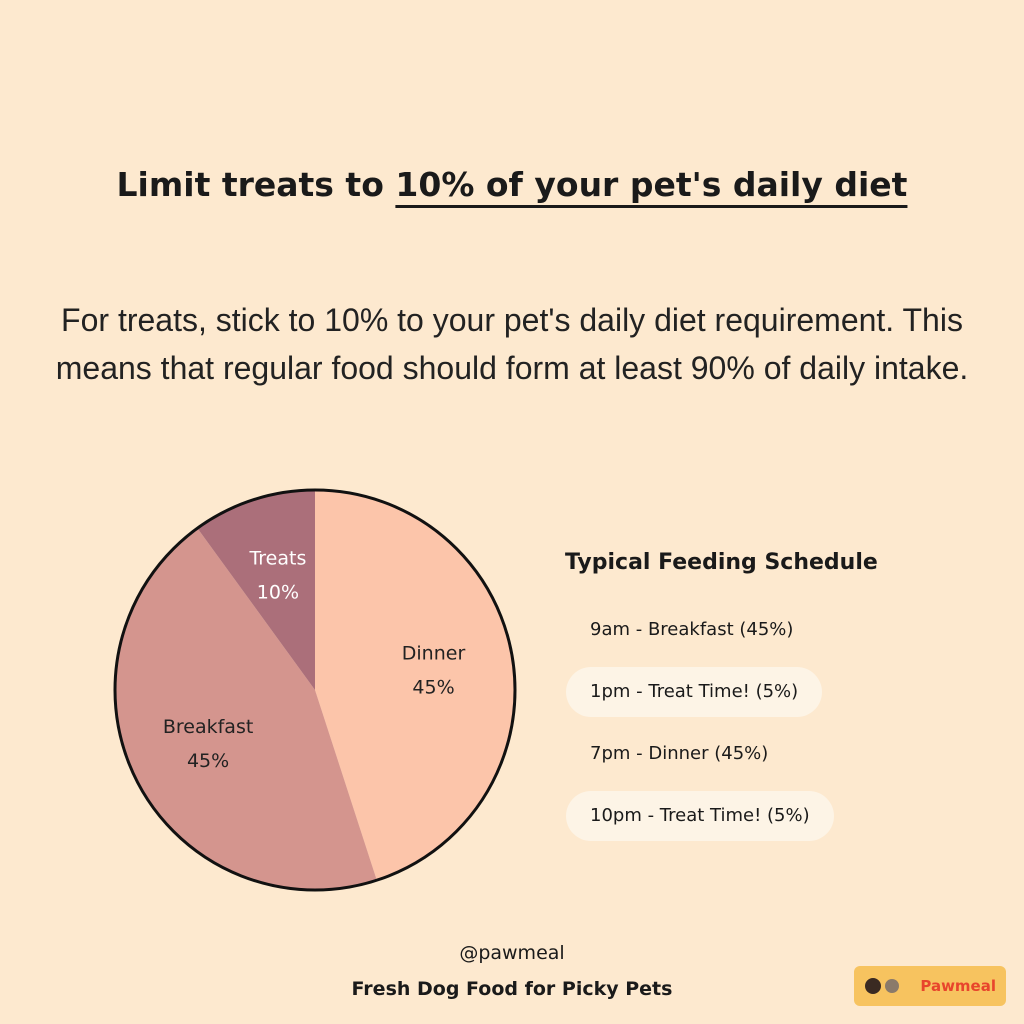 The image size is (1024, 1024). I want to click on schedule-title: Typical Feeding Schedule, so click(721, 562).